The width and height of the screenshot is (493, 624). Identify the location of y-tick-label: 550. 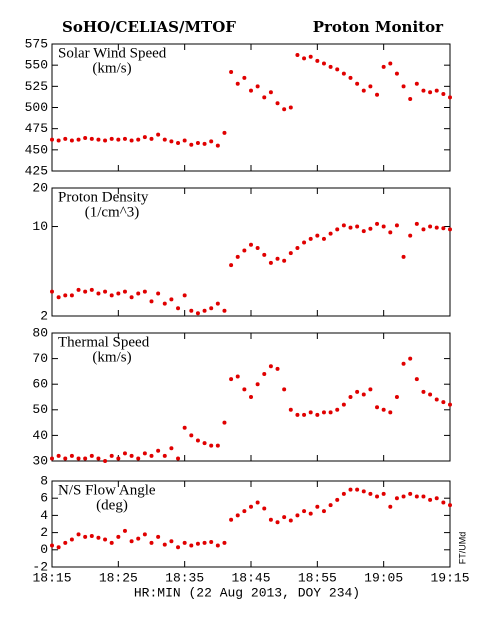
(36, 65).